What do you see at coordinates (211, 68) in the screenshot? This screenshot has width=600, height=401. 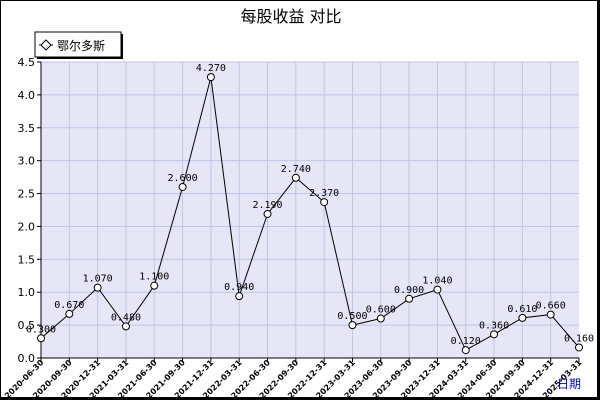 I see `data-label: 4.270` at bounding box center [211, 68].